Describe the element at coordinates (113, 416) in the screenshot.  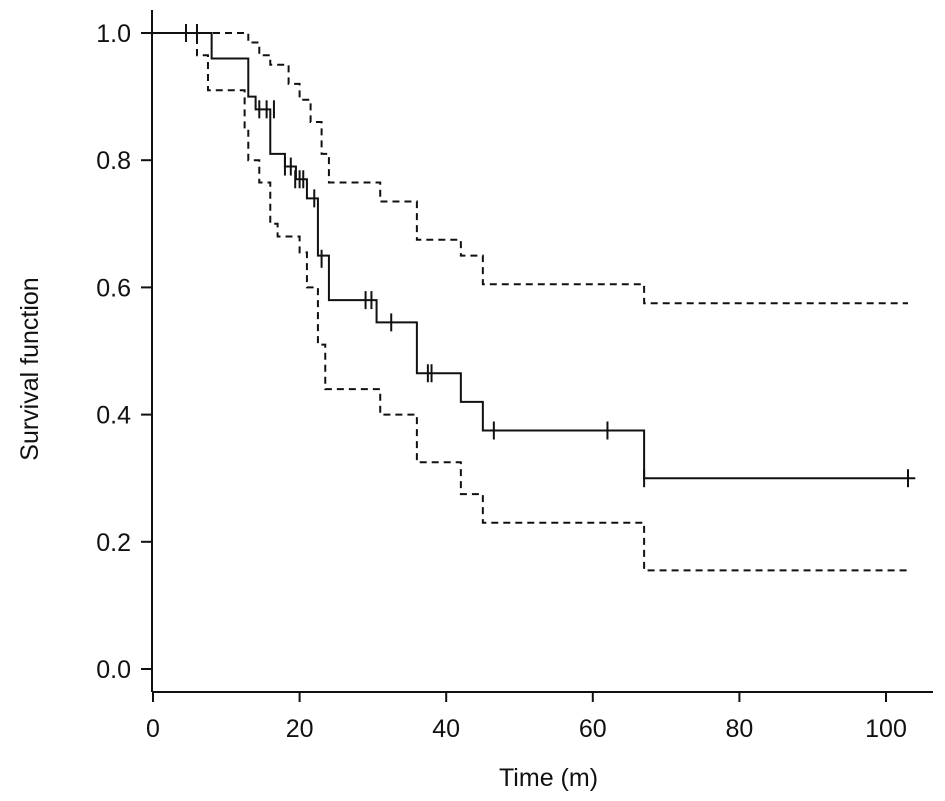
I see `y-tick-label: 0.4` at that location.